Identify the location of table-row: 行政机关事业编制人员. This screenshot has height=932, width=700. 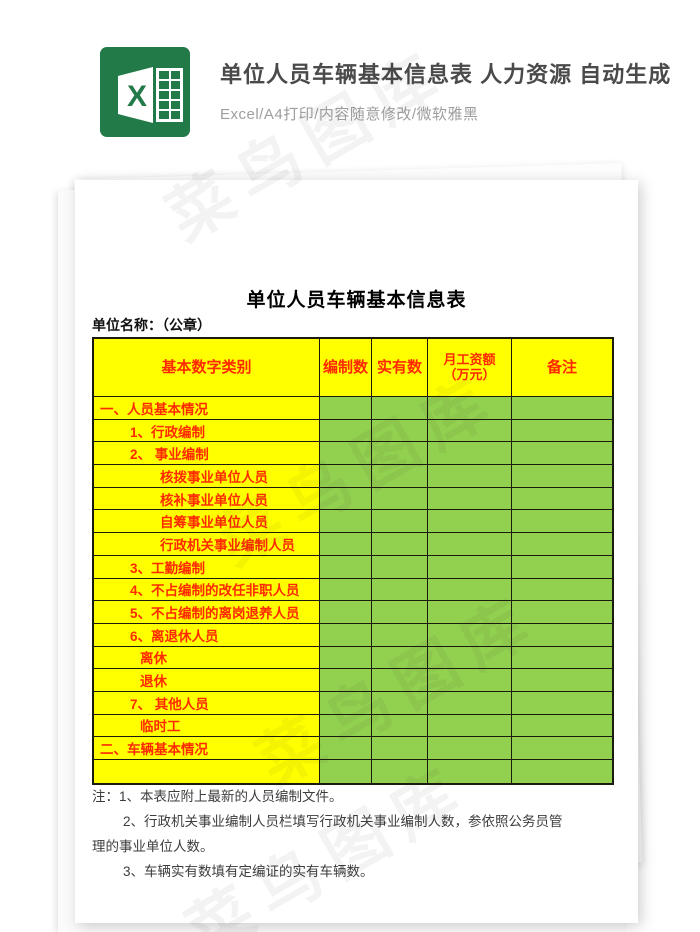
(353, 544).